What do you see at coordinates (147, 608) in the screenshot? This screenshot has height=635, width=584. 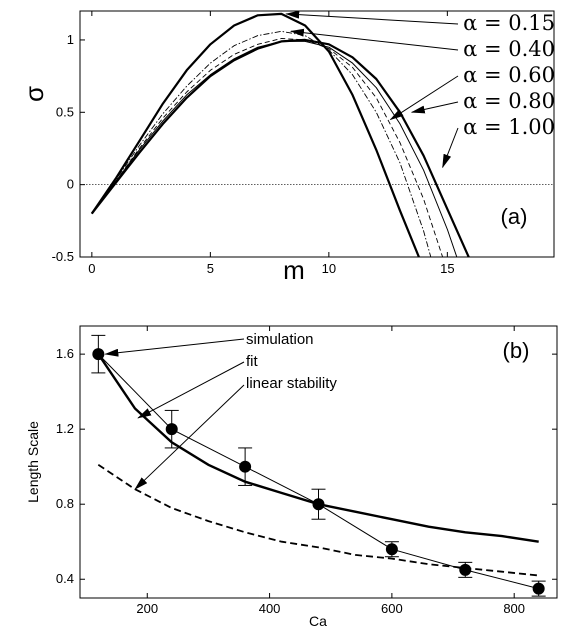 I see `x-tick-label: 200` at bounding box center [147, 608].